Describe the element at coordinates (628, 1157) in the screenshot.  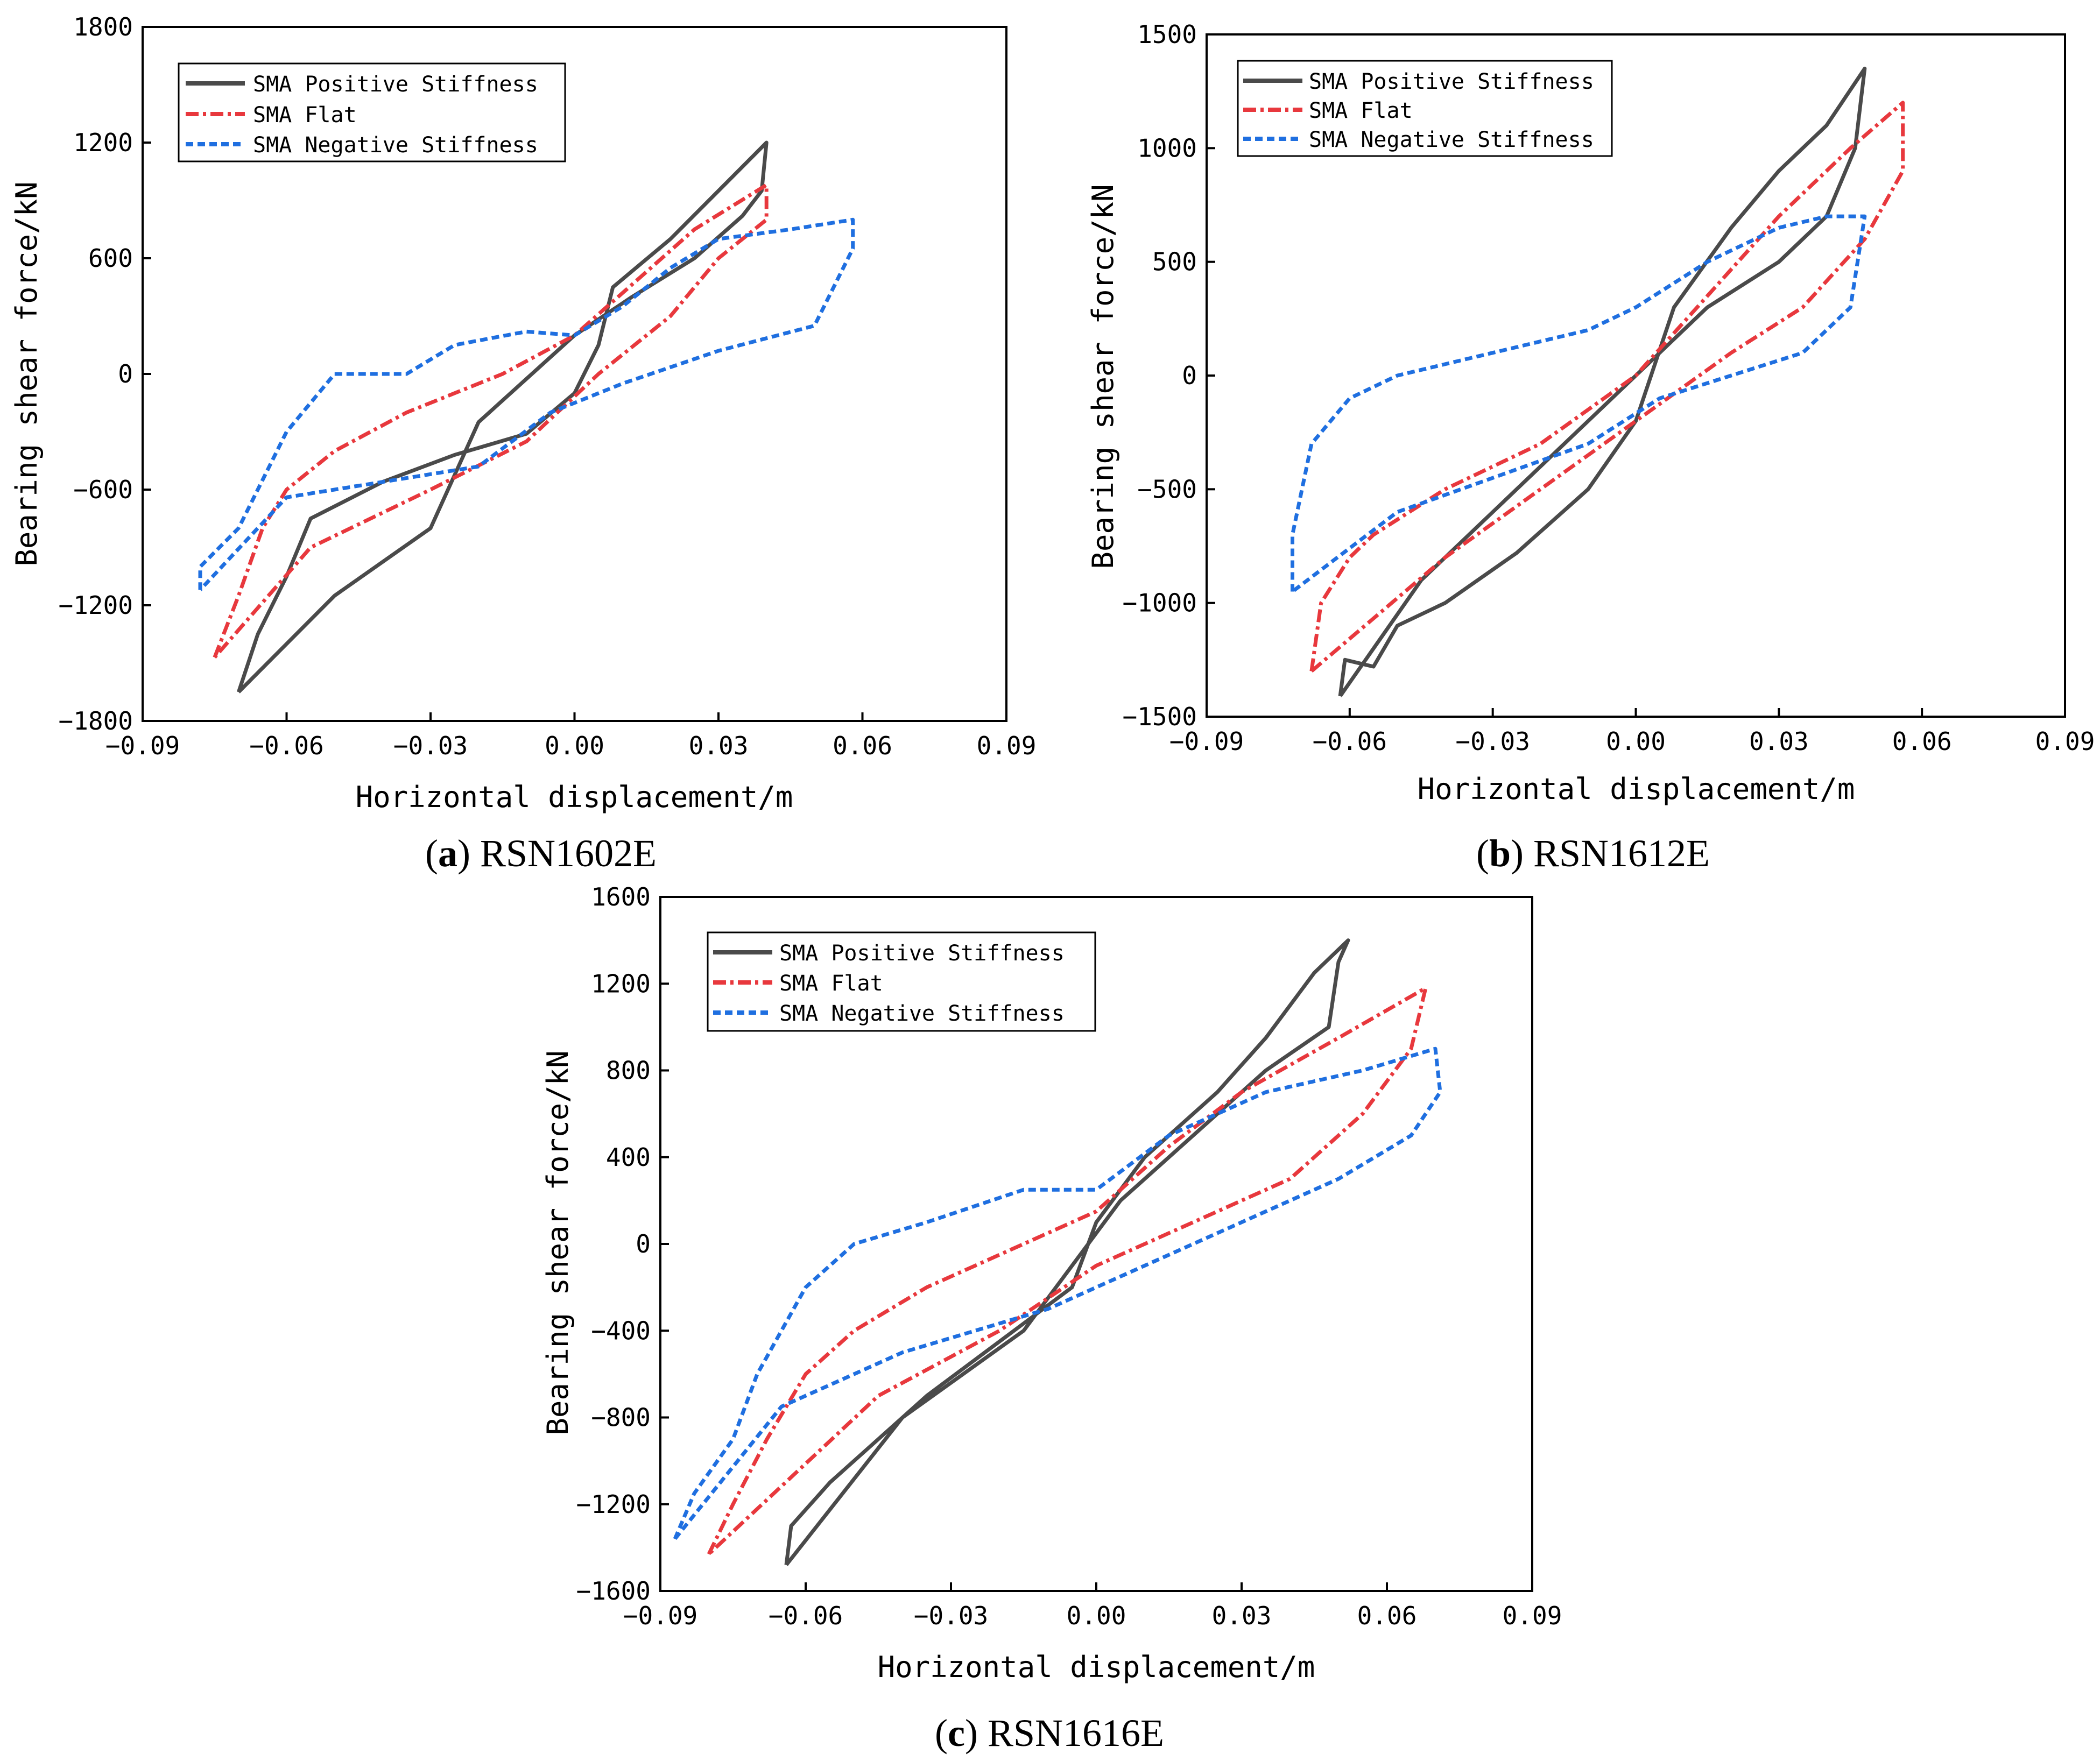
I see `y-tick-label: 400` at that location.